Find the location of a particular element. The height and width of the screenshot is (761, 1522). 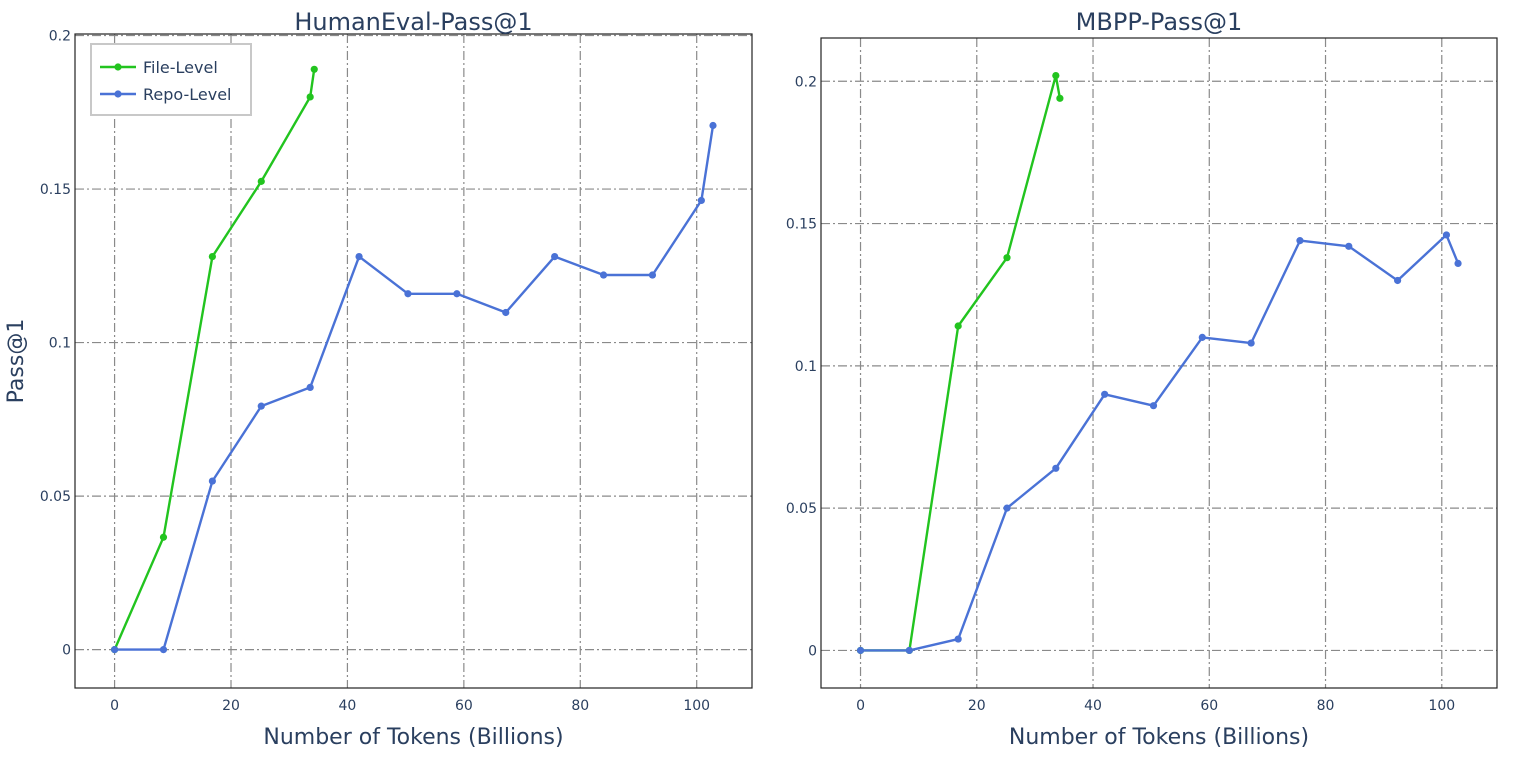

chart-title: MBPP-Pass@1 is located at coordinates (1159, 22).